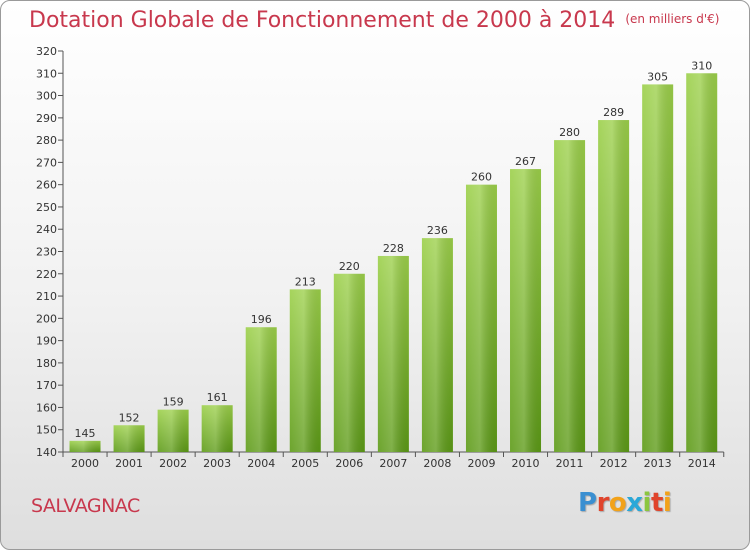  Describe the element at coordinates (481, 177) in the screenshot. I see `data-label: 260` at that location.